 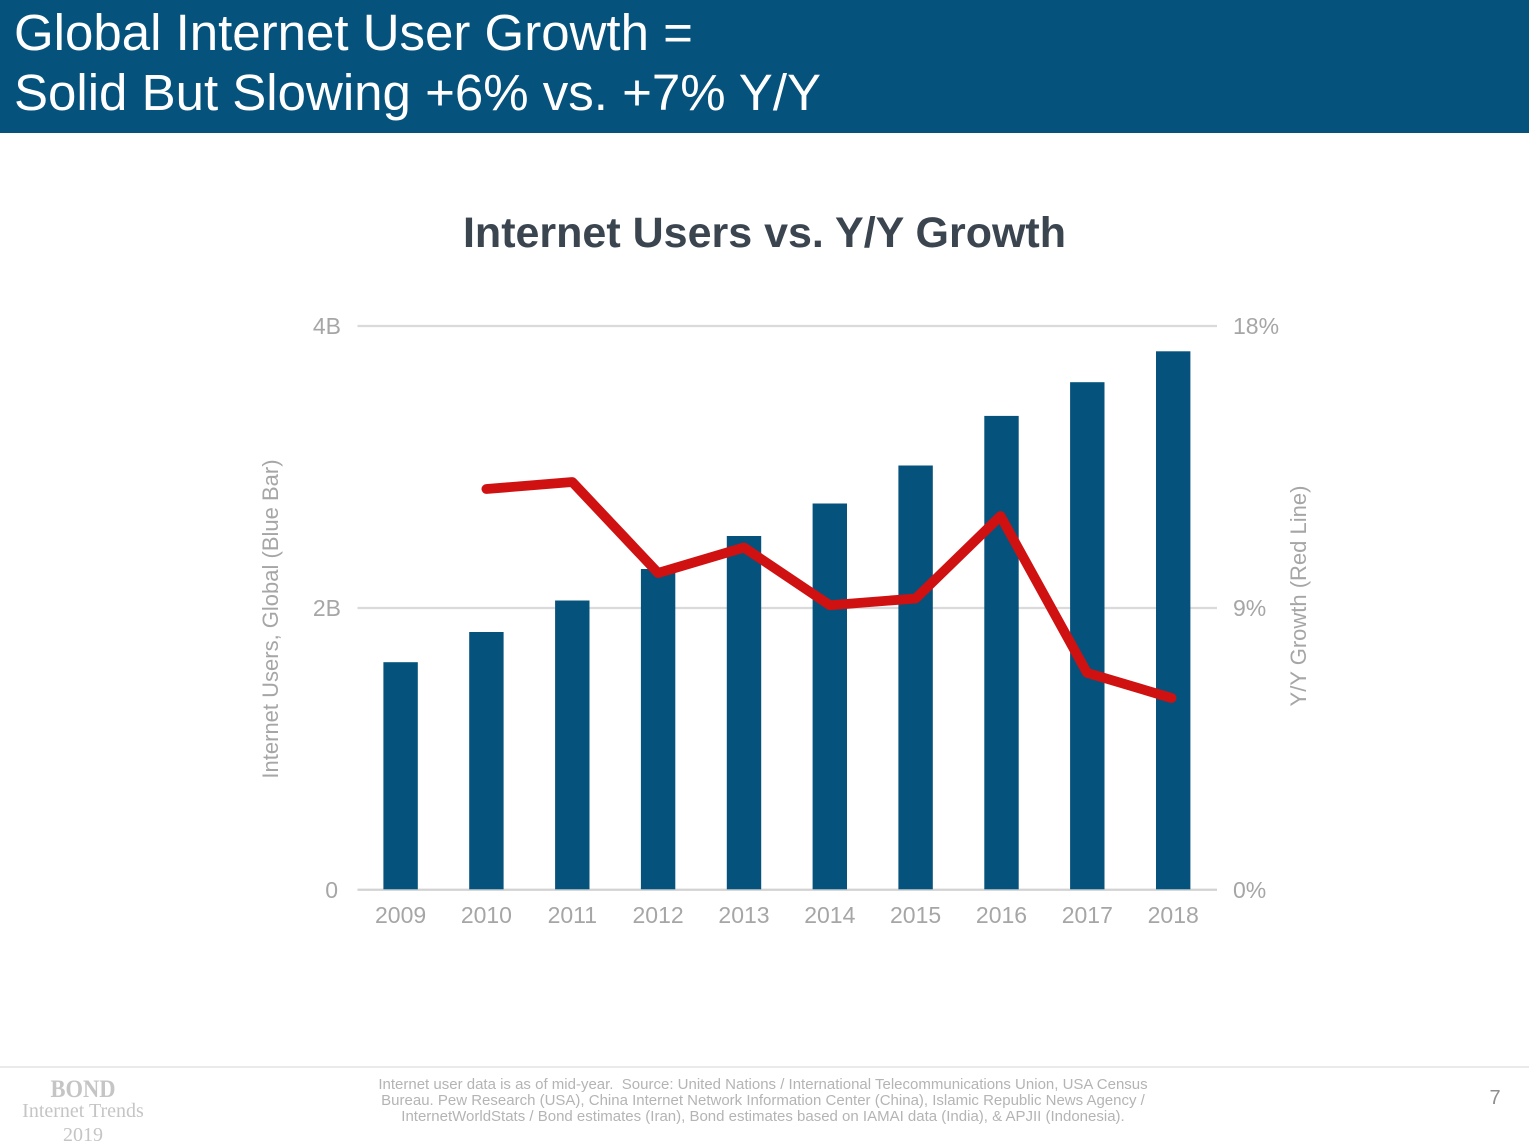 I want to click on svg-text: Y/Y Growth (Red Line), so click(x=1298, y=596).